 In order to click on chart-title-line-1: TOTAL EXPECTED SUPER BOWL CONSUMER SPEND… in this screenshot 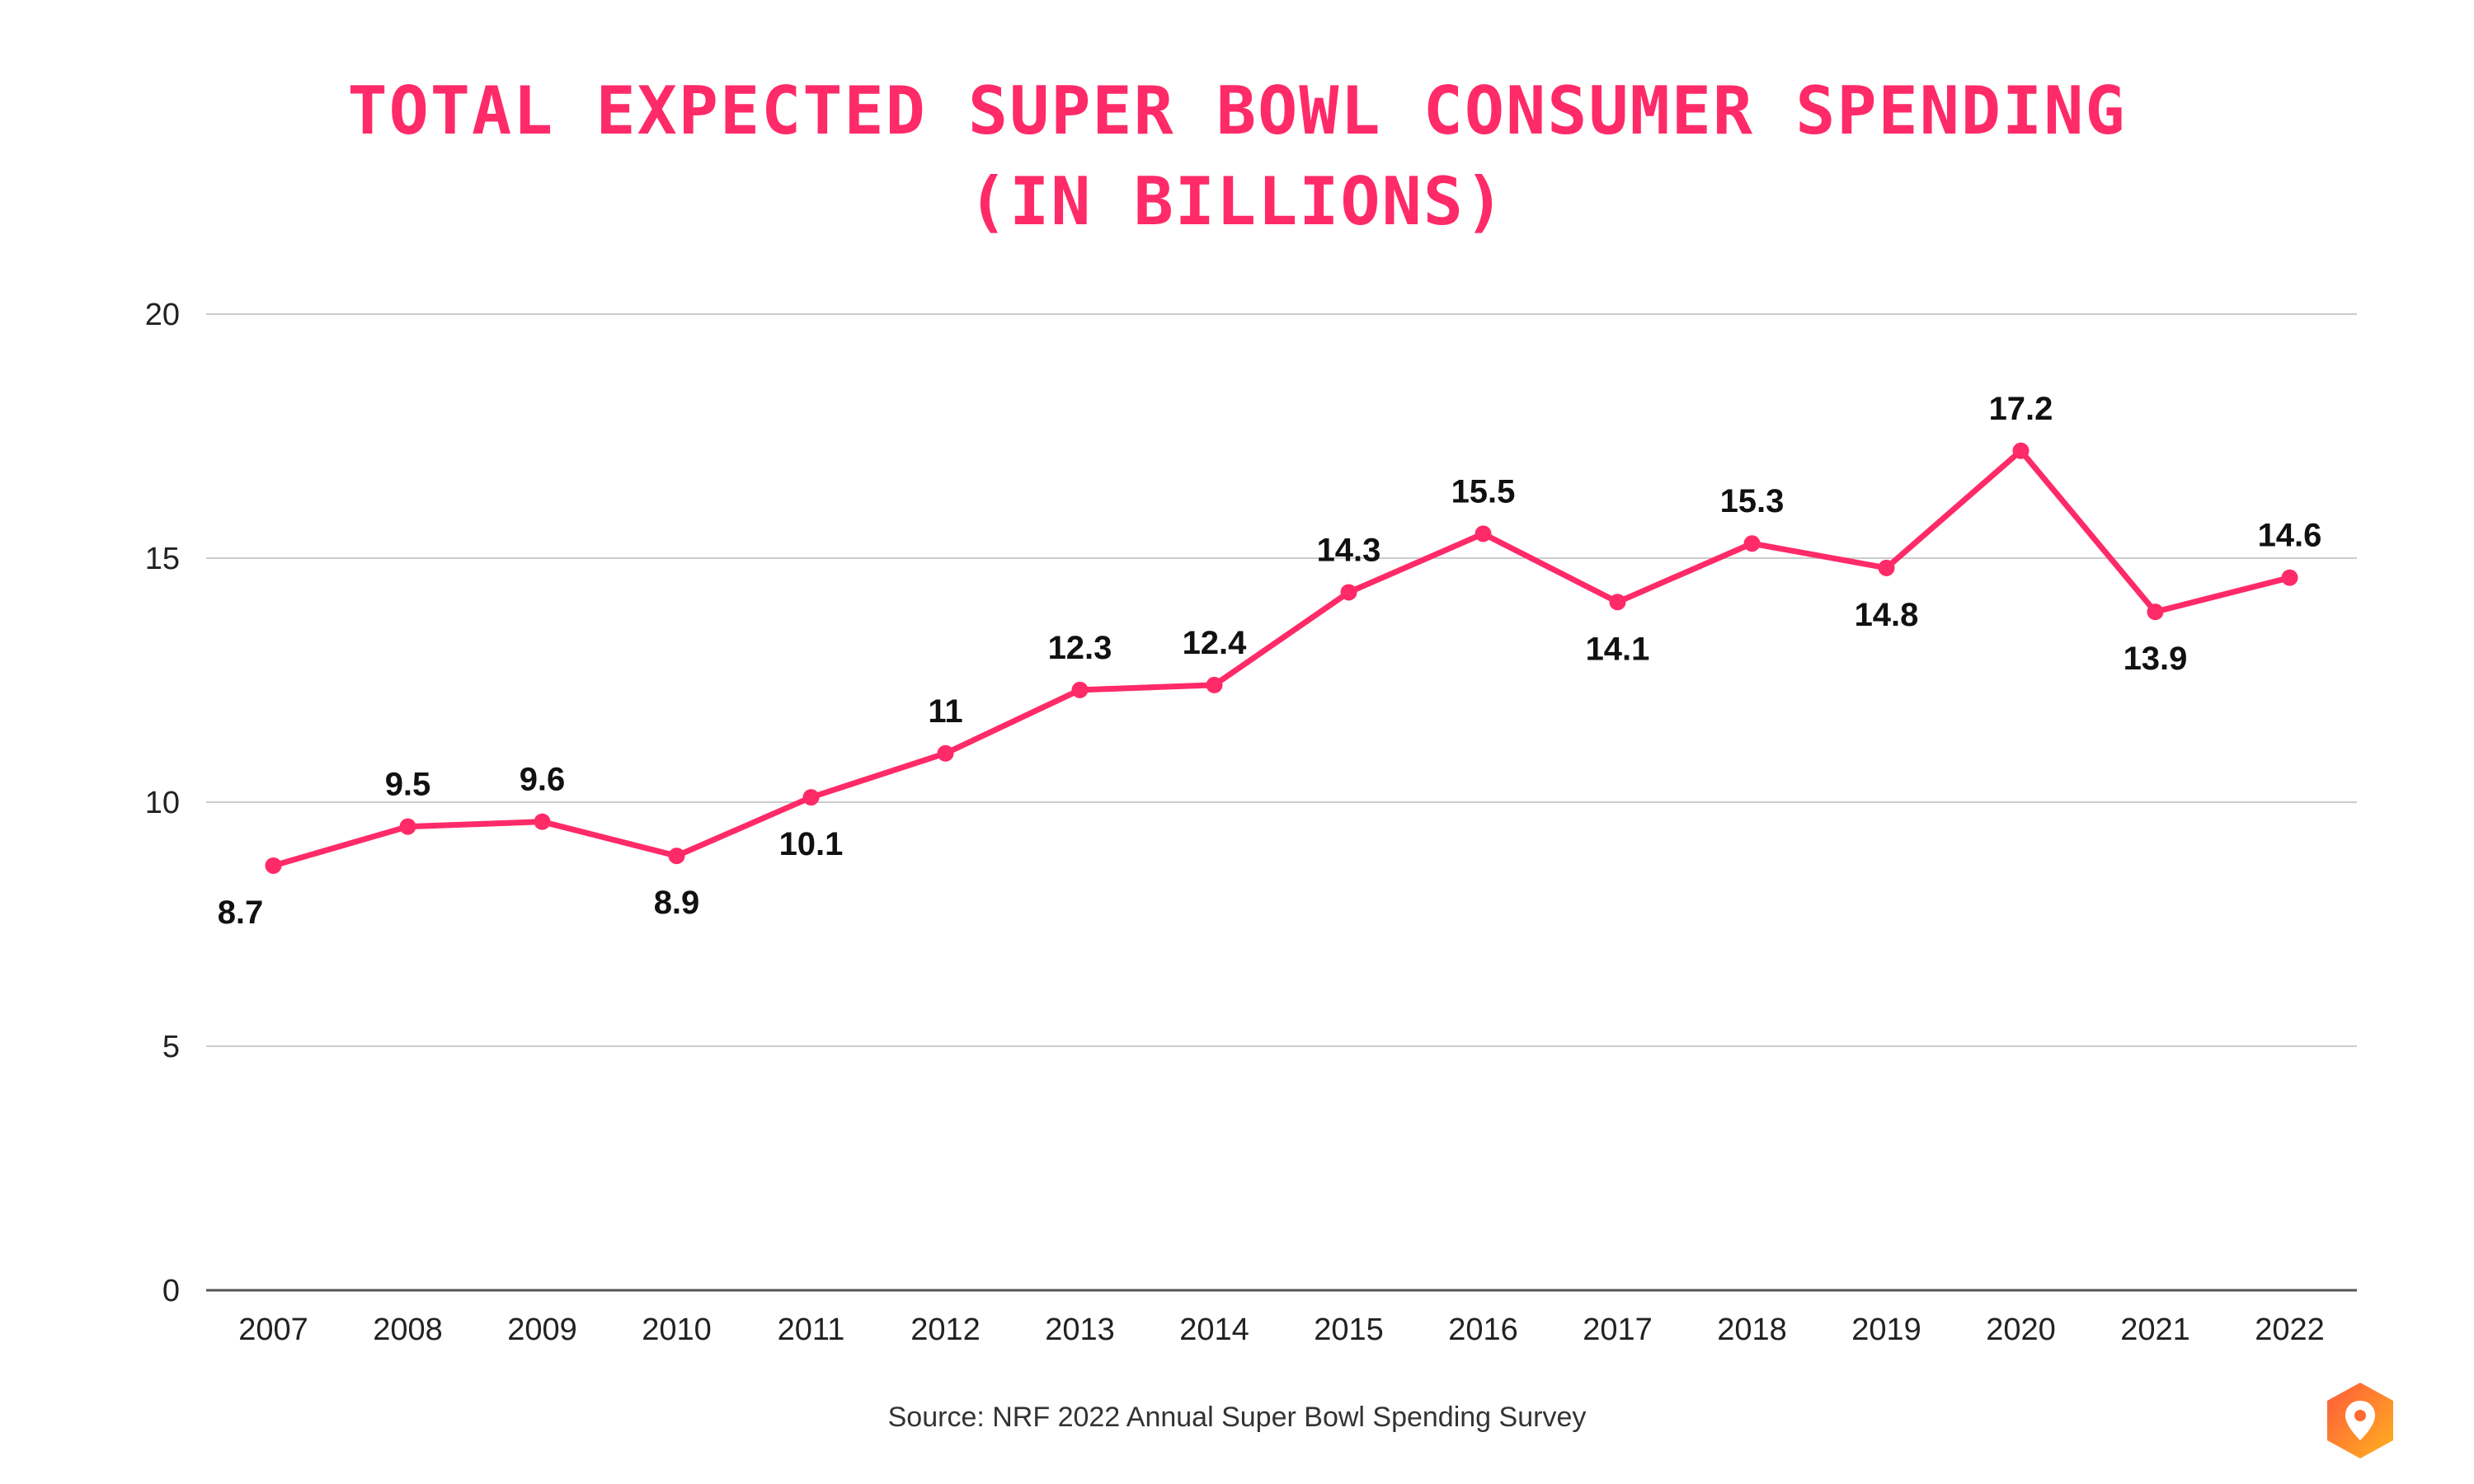, I will do `click(1237, 111)`.